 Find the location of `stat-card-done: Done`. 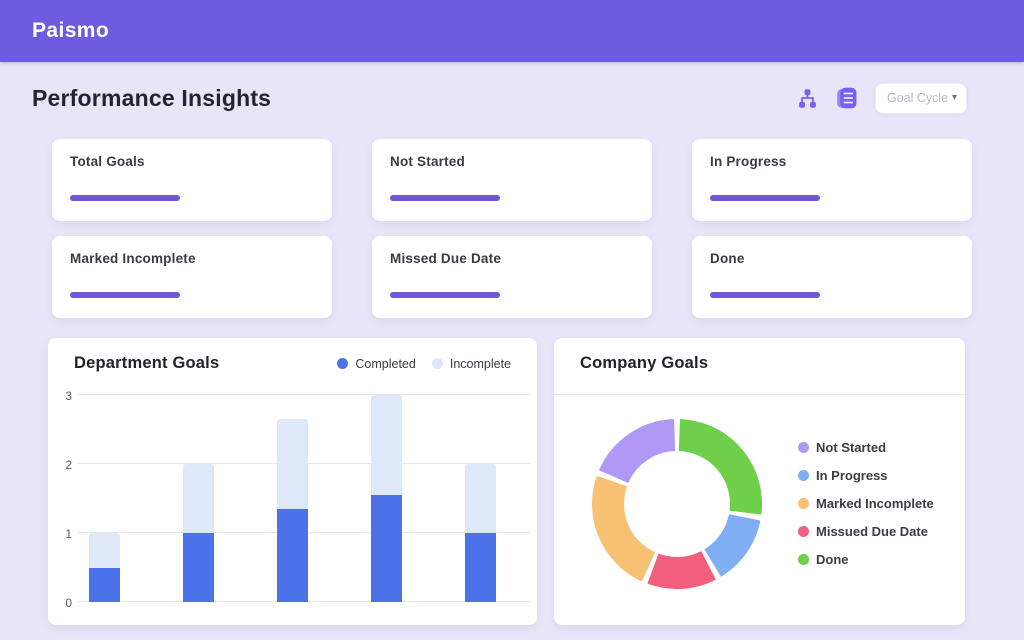

stat-card-done: Done is located at coordinates (832, 277).